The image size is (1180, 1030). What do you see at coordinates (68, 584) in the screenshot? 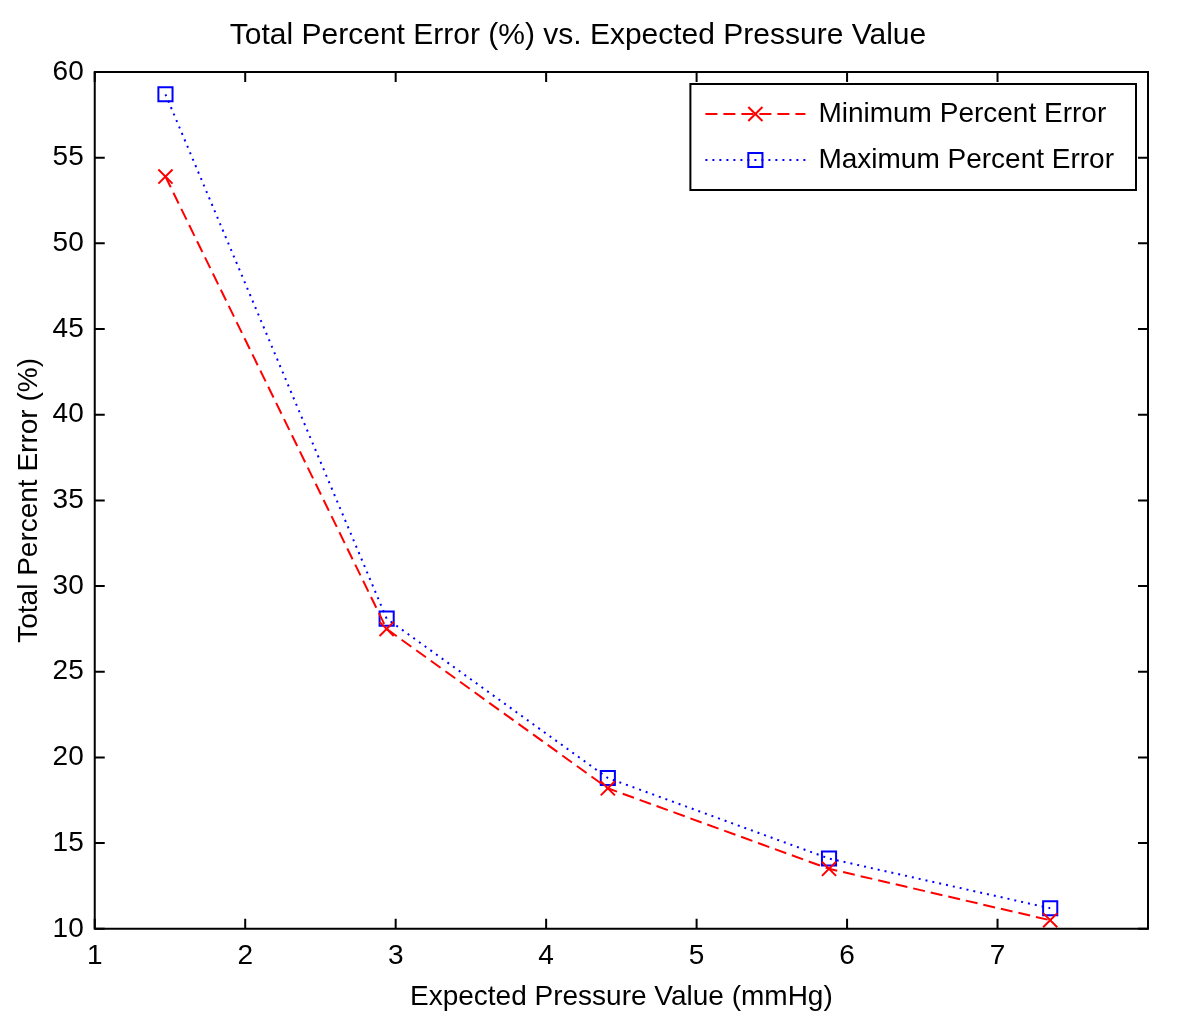
I see `y-tick-label: 30` at bounding box center [68, 584].